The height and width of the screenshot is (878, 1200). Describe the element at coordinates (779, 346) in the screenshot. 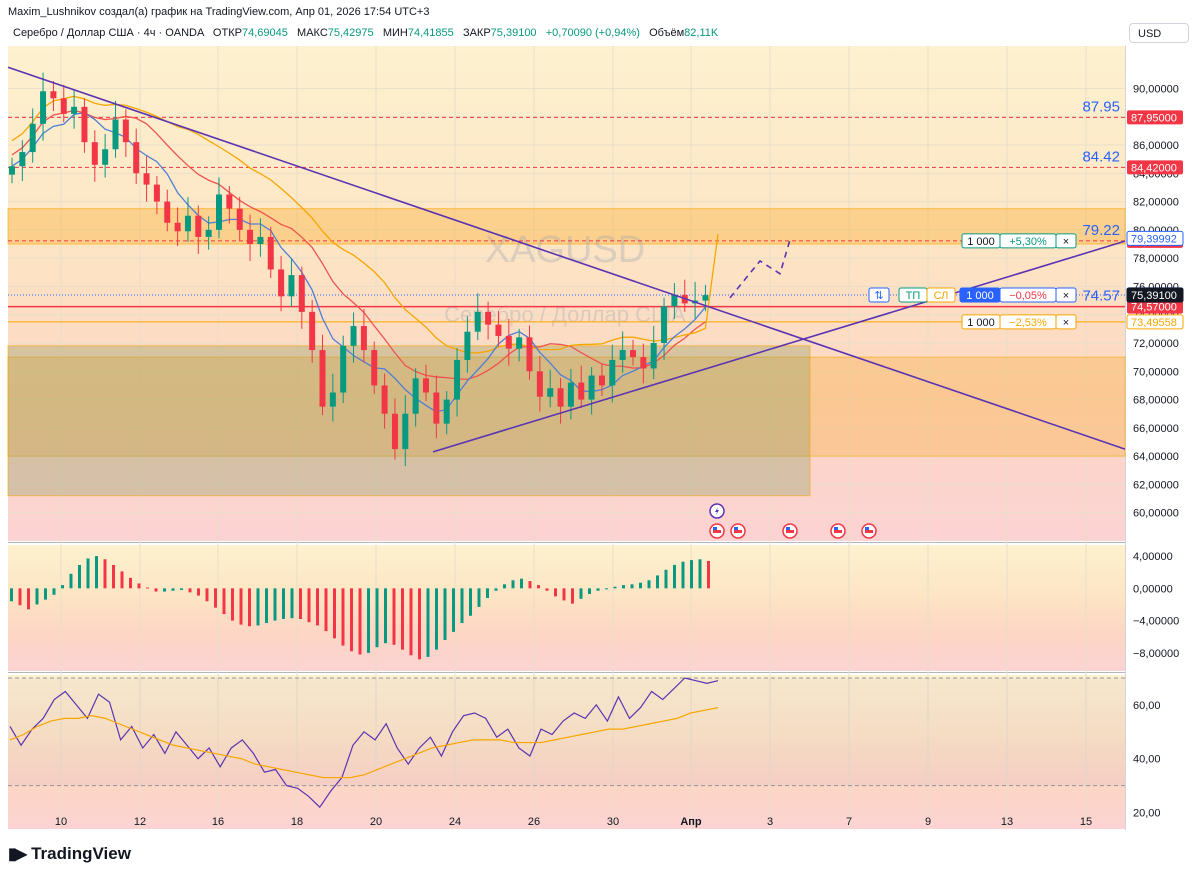

I see `ascending-trendline` at that location.